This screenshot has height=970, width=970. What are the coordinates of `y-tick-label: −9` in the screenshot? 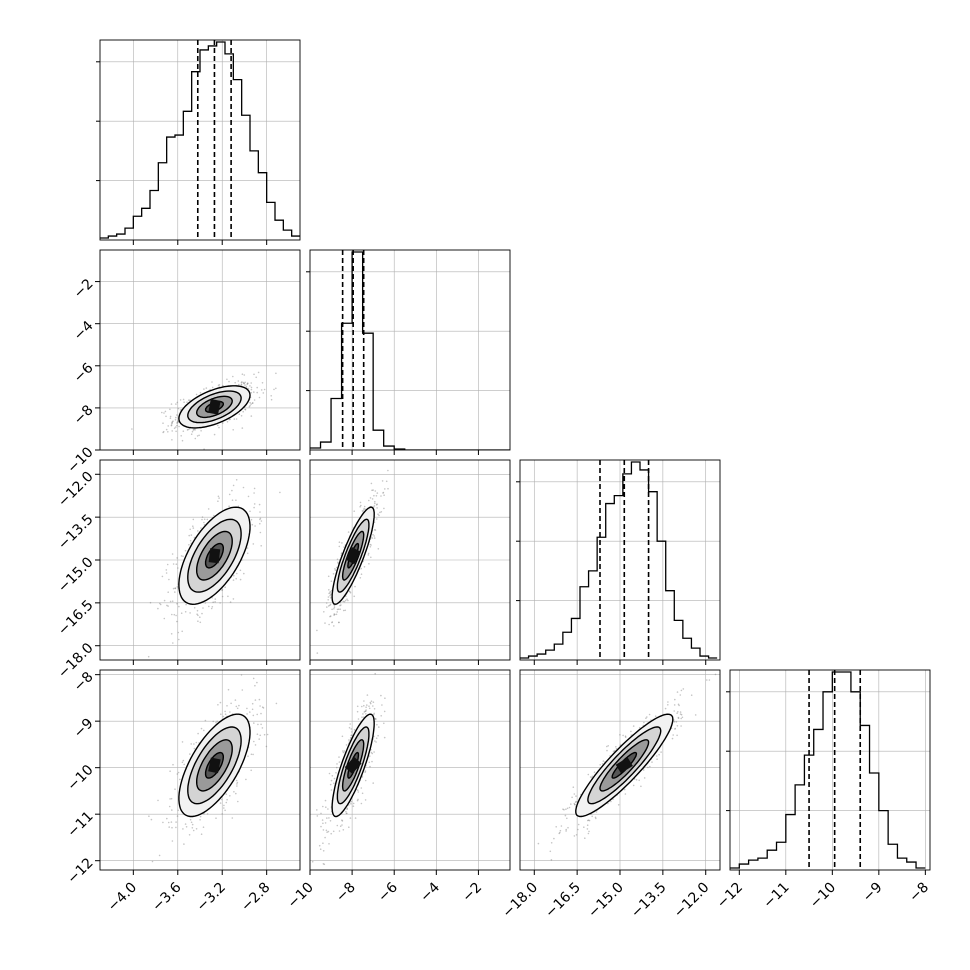 It's located at (84, 729).